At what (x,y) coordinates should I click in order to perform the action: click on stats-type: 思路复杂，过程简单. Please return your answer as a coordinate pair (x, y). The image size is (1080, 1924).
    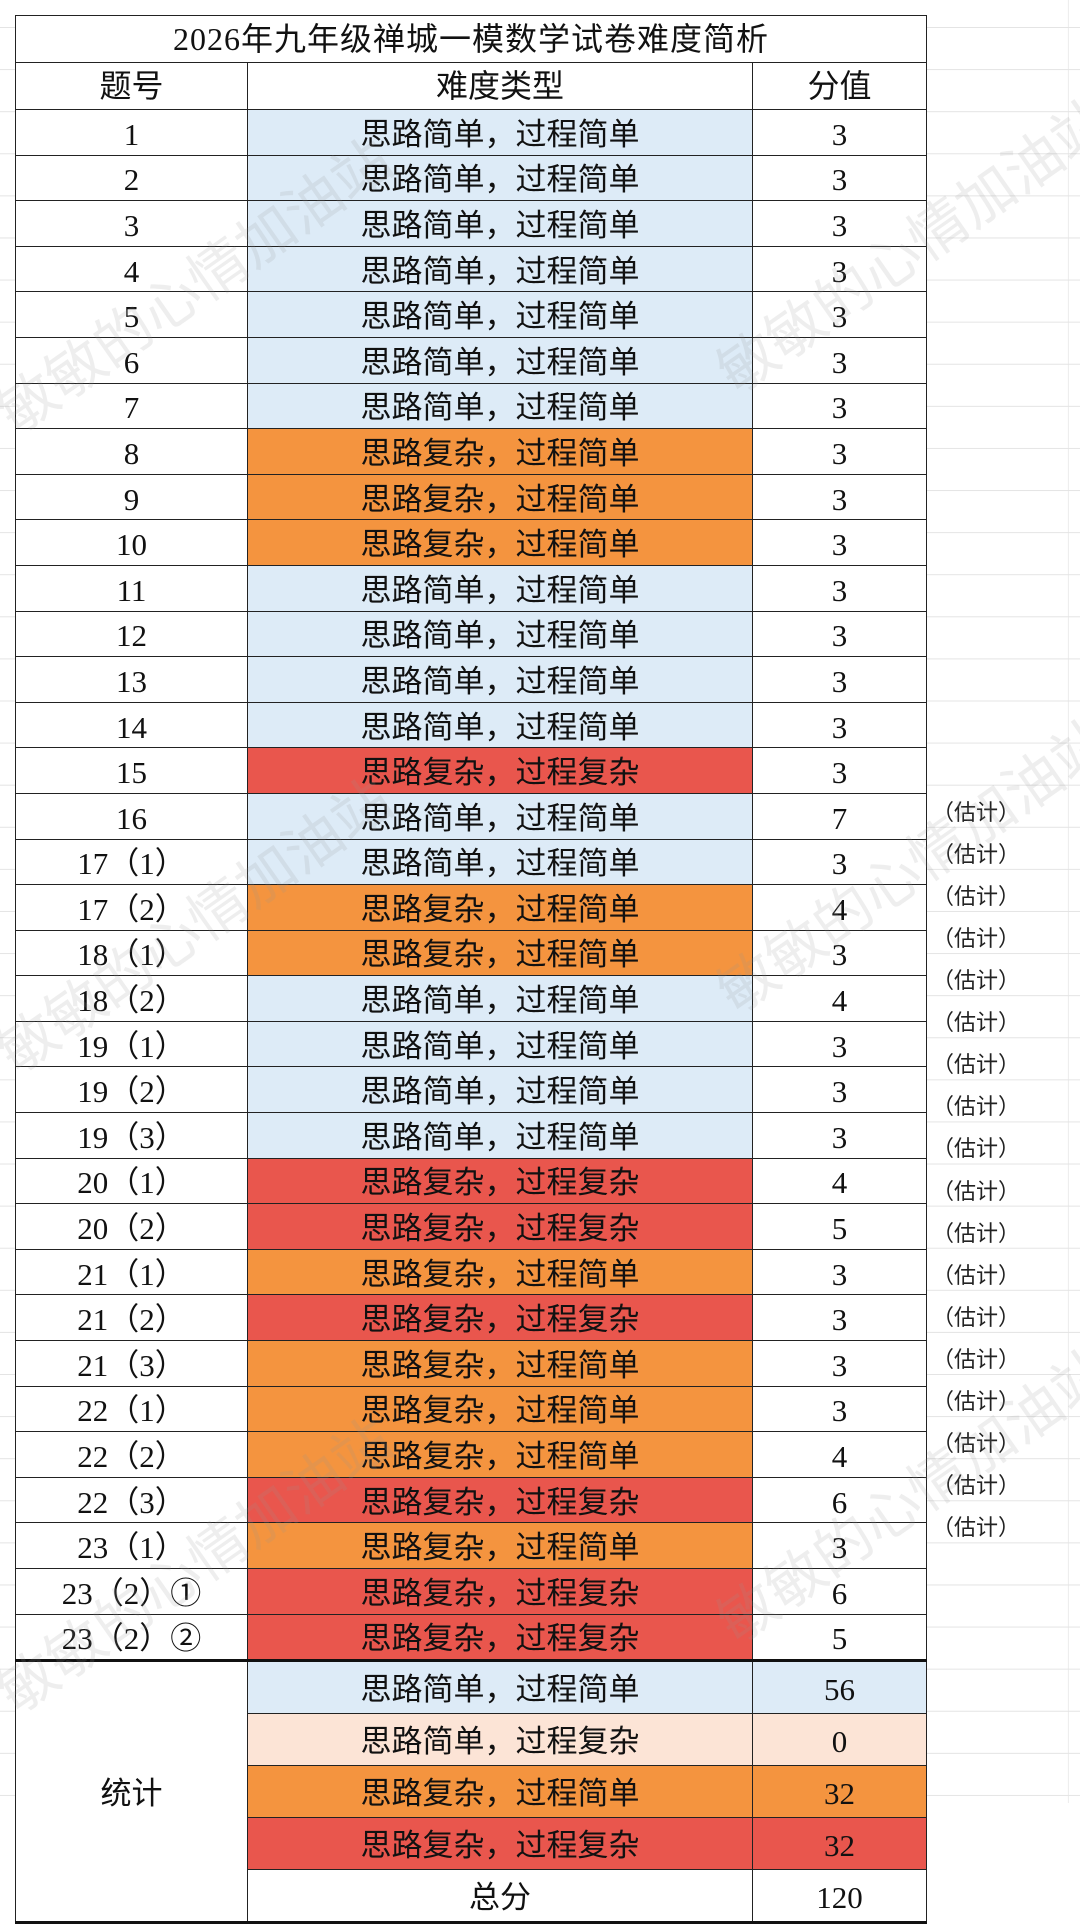
    Looking at the image, I should click on (500, 1792).